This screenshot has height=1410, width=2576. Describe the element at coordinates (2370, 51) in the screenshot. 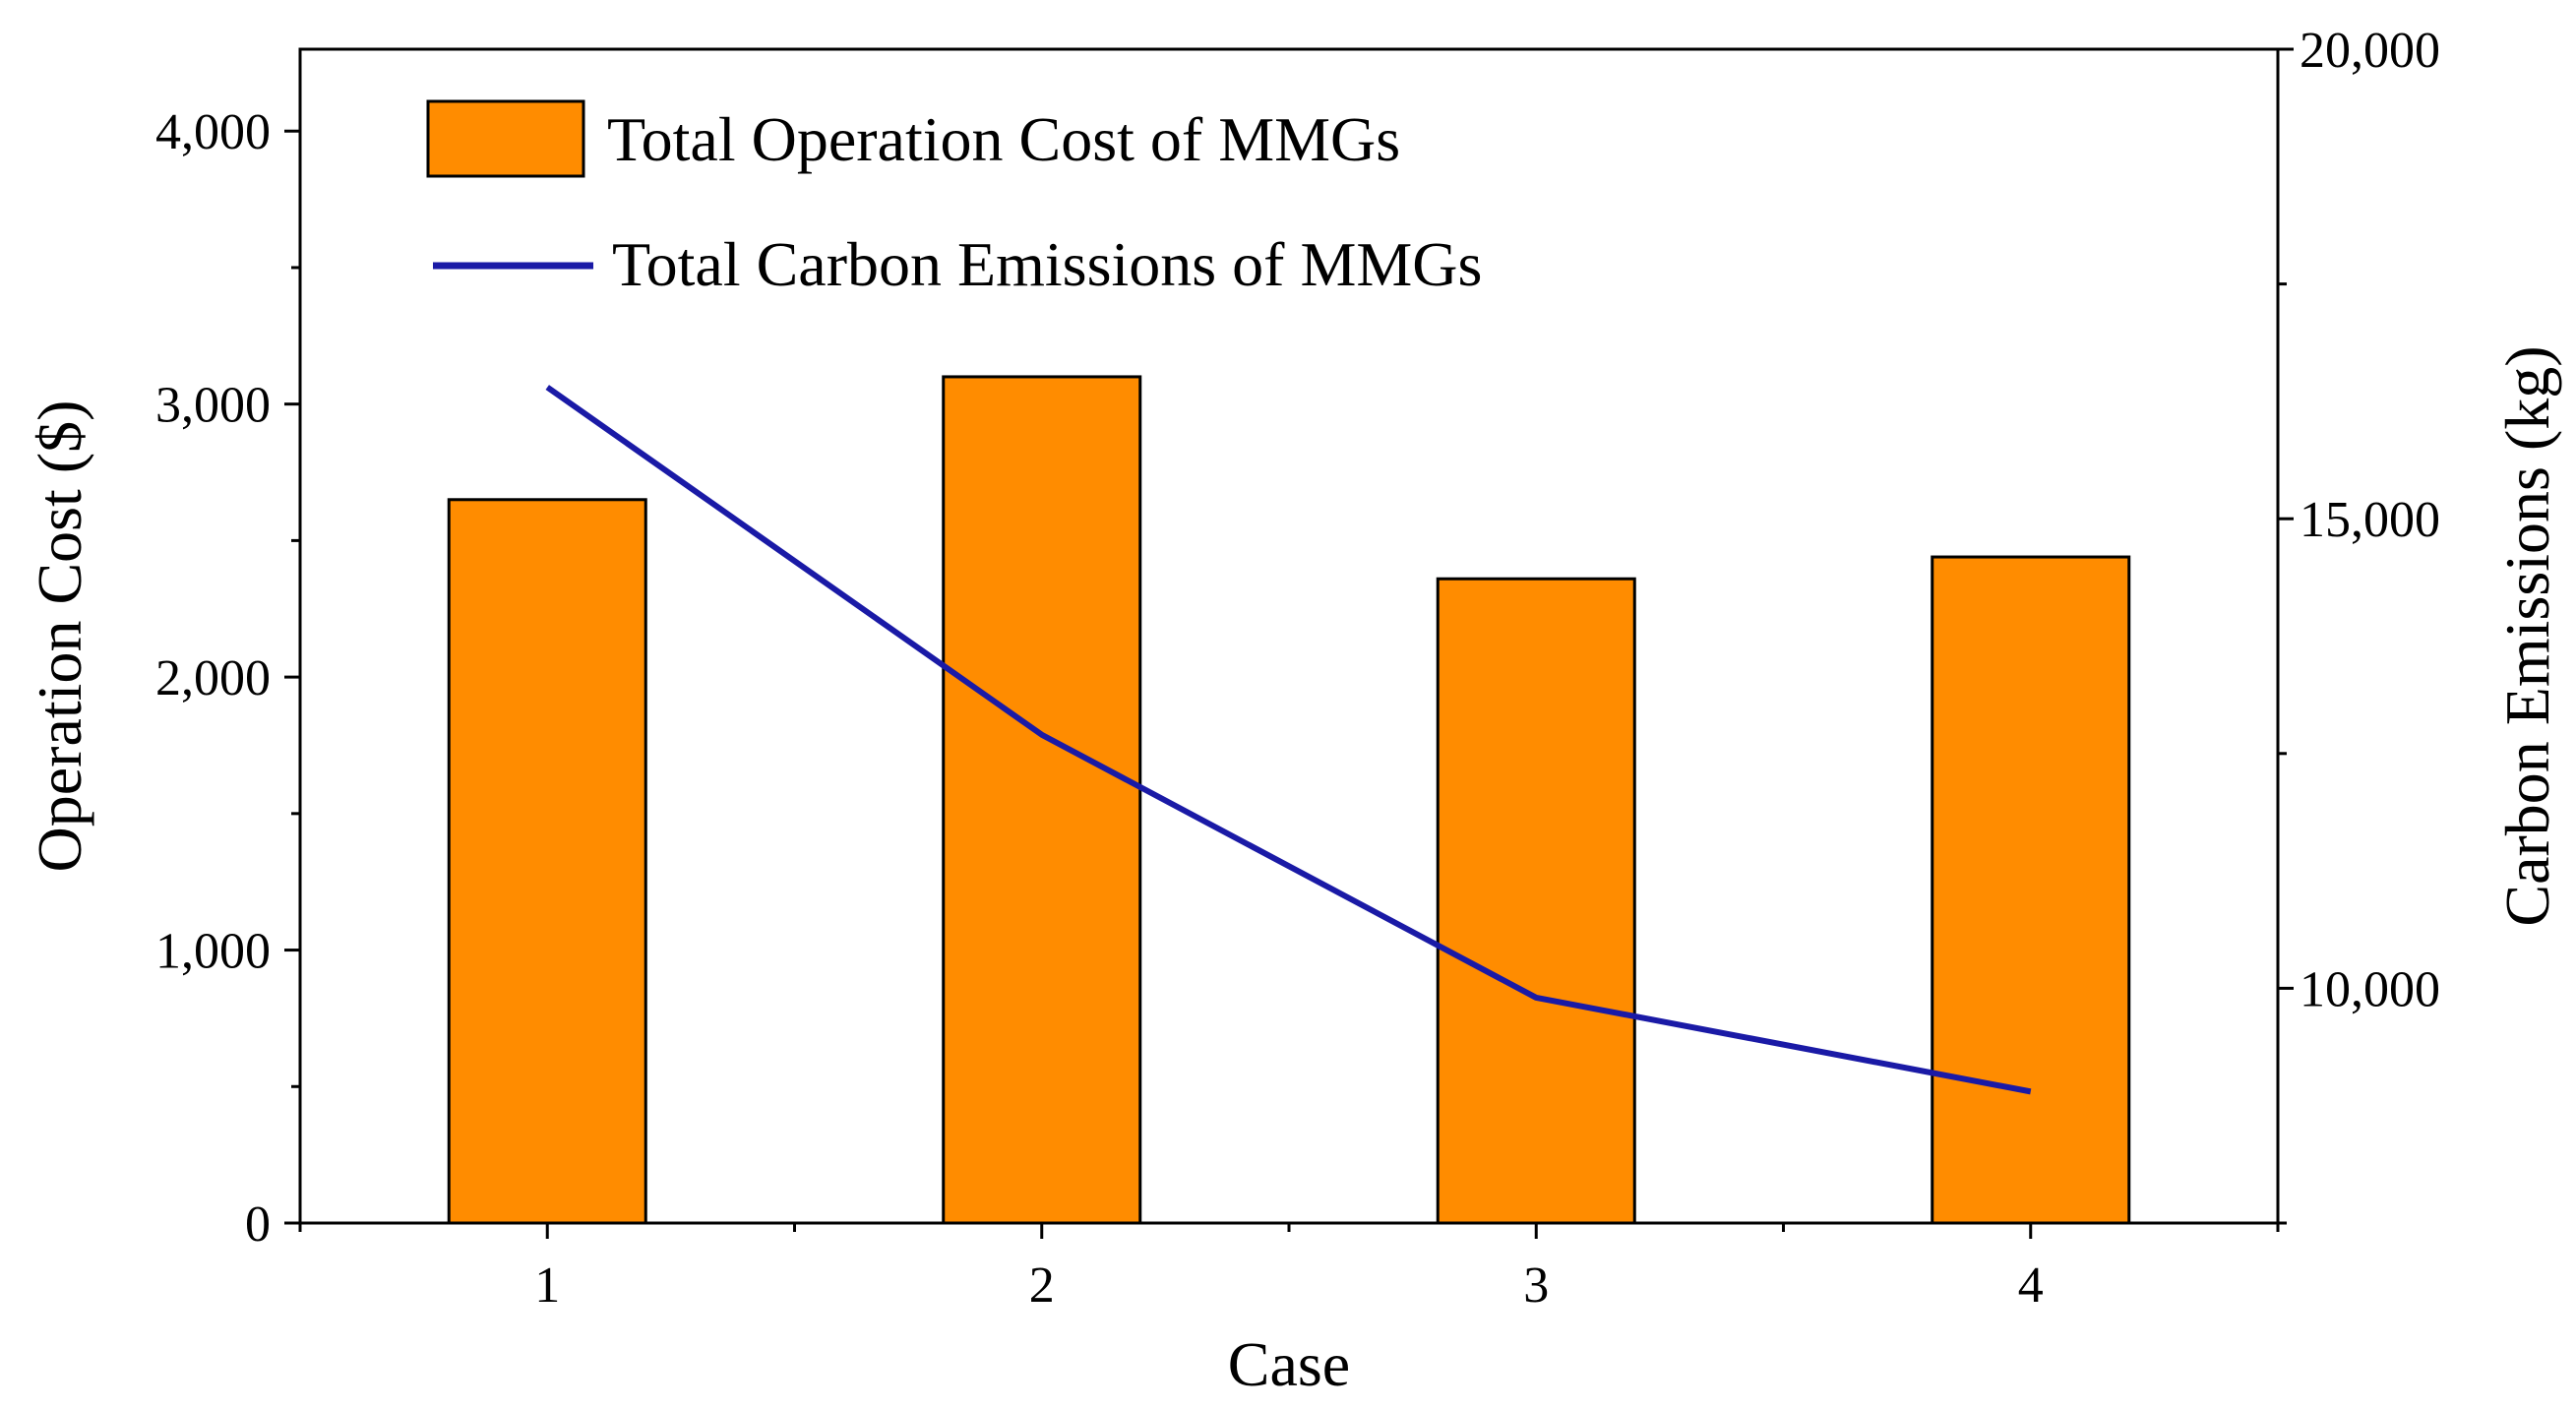

I see `y2-tick-label: 20,000` at that location.